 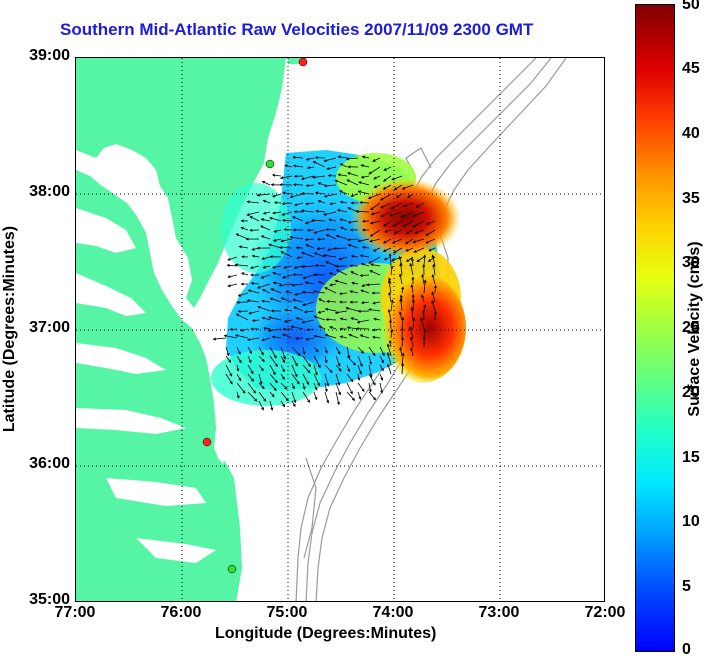 What do you see at coordinates (303, 62) in the screenshot?
I see `station-marker-top` at bounding box center [303, 62].